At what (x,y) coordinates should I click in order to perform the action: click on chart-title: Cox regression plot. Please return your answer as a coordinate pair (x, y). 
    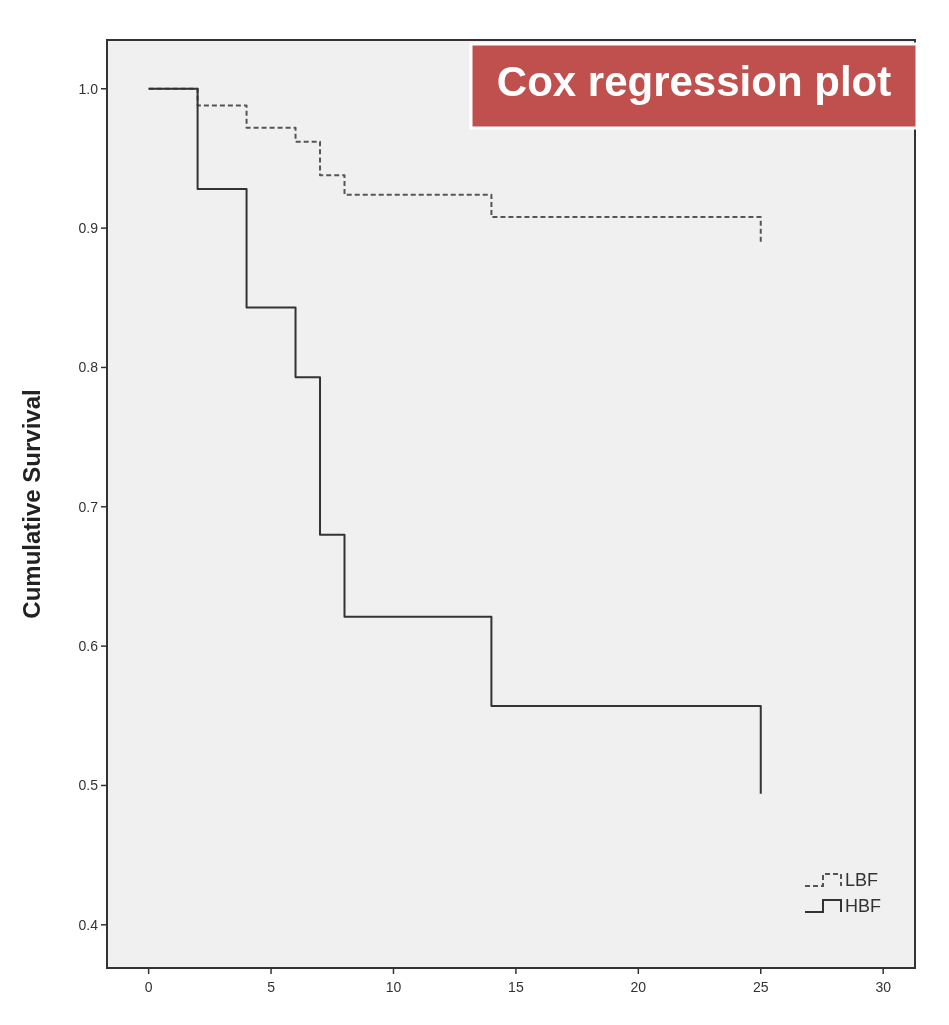
    Looking at the image, I should click on (694, 81).